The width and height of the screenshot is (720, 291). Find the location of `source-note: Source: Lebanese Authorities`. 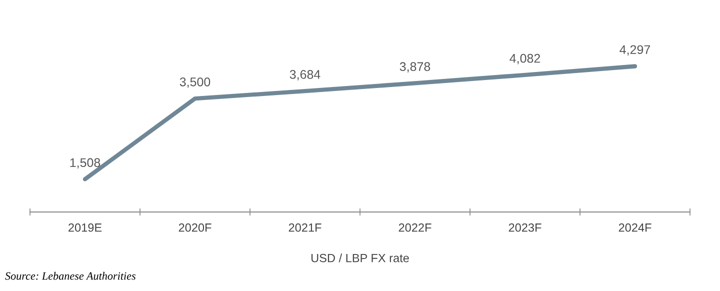

source-note: Source: Lebanese Authorities is located at coordinates (70, 276).